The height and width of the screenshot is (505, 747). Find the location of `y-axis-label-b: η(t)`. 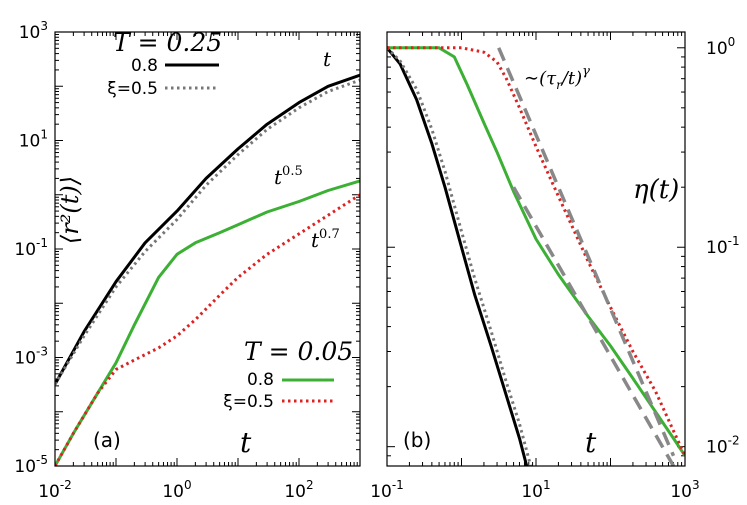

y-axis-label-b: η(t) is located at coordinates (656, 190).